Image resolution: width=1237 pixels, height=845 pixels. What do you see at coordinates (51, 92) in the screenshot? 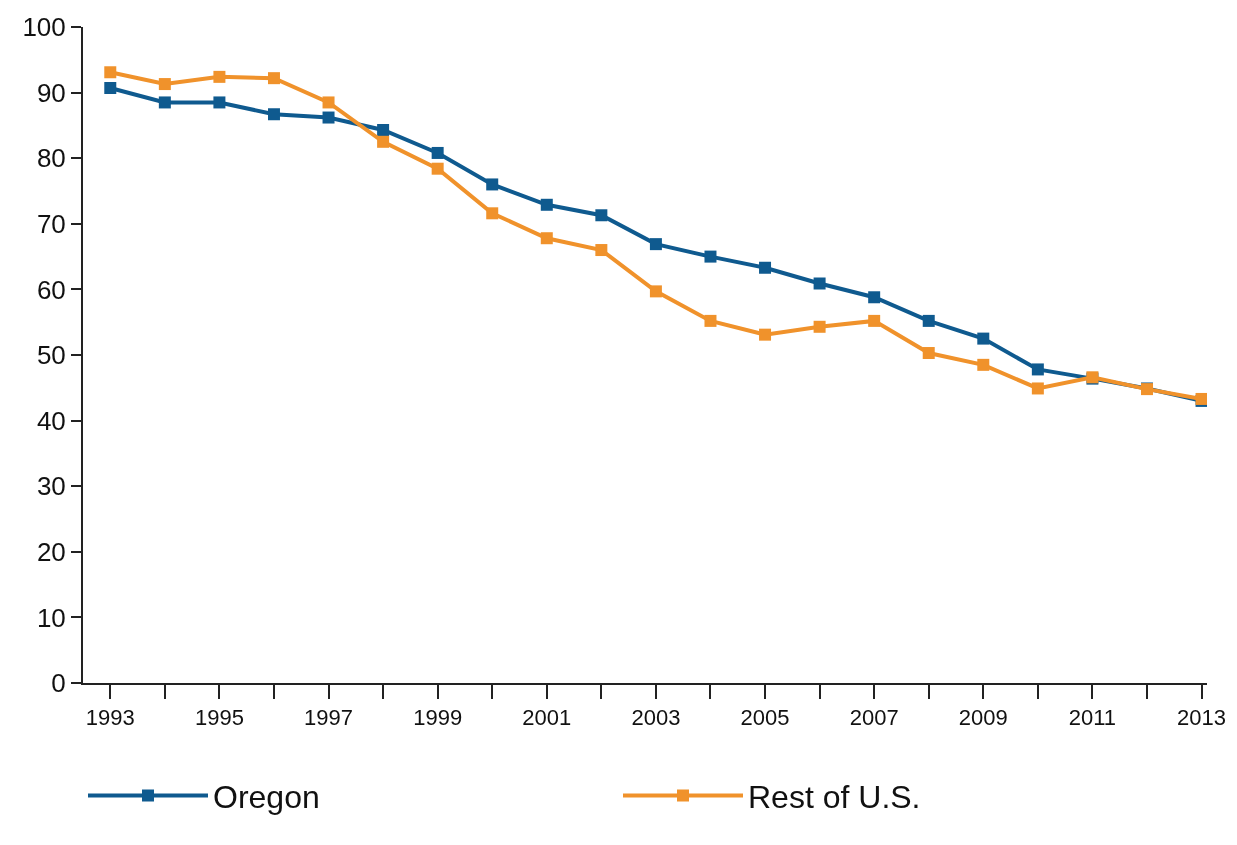
I see `y-tick-label: 90` at bounding box center [51, 92].